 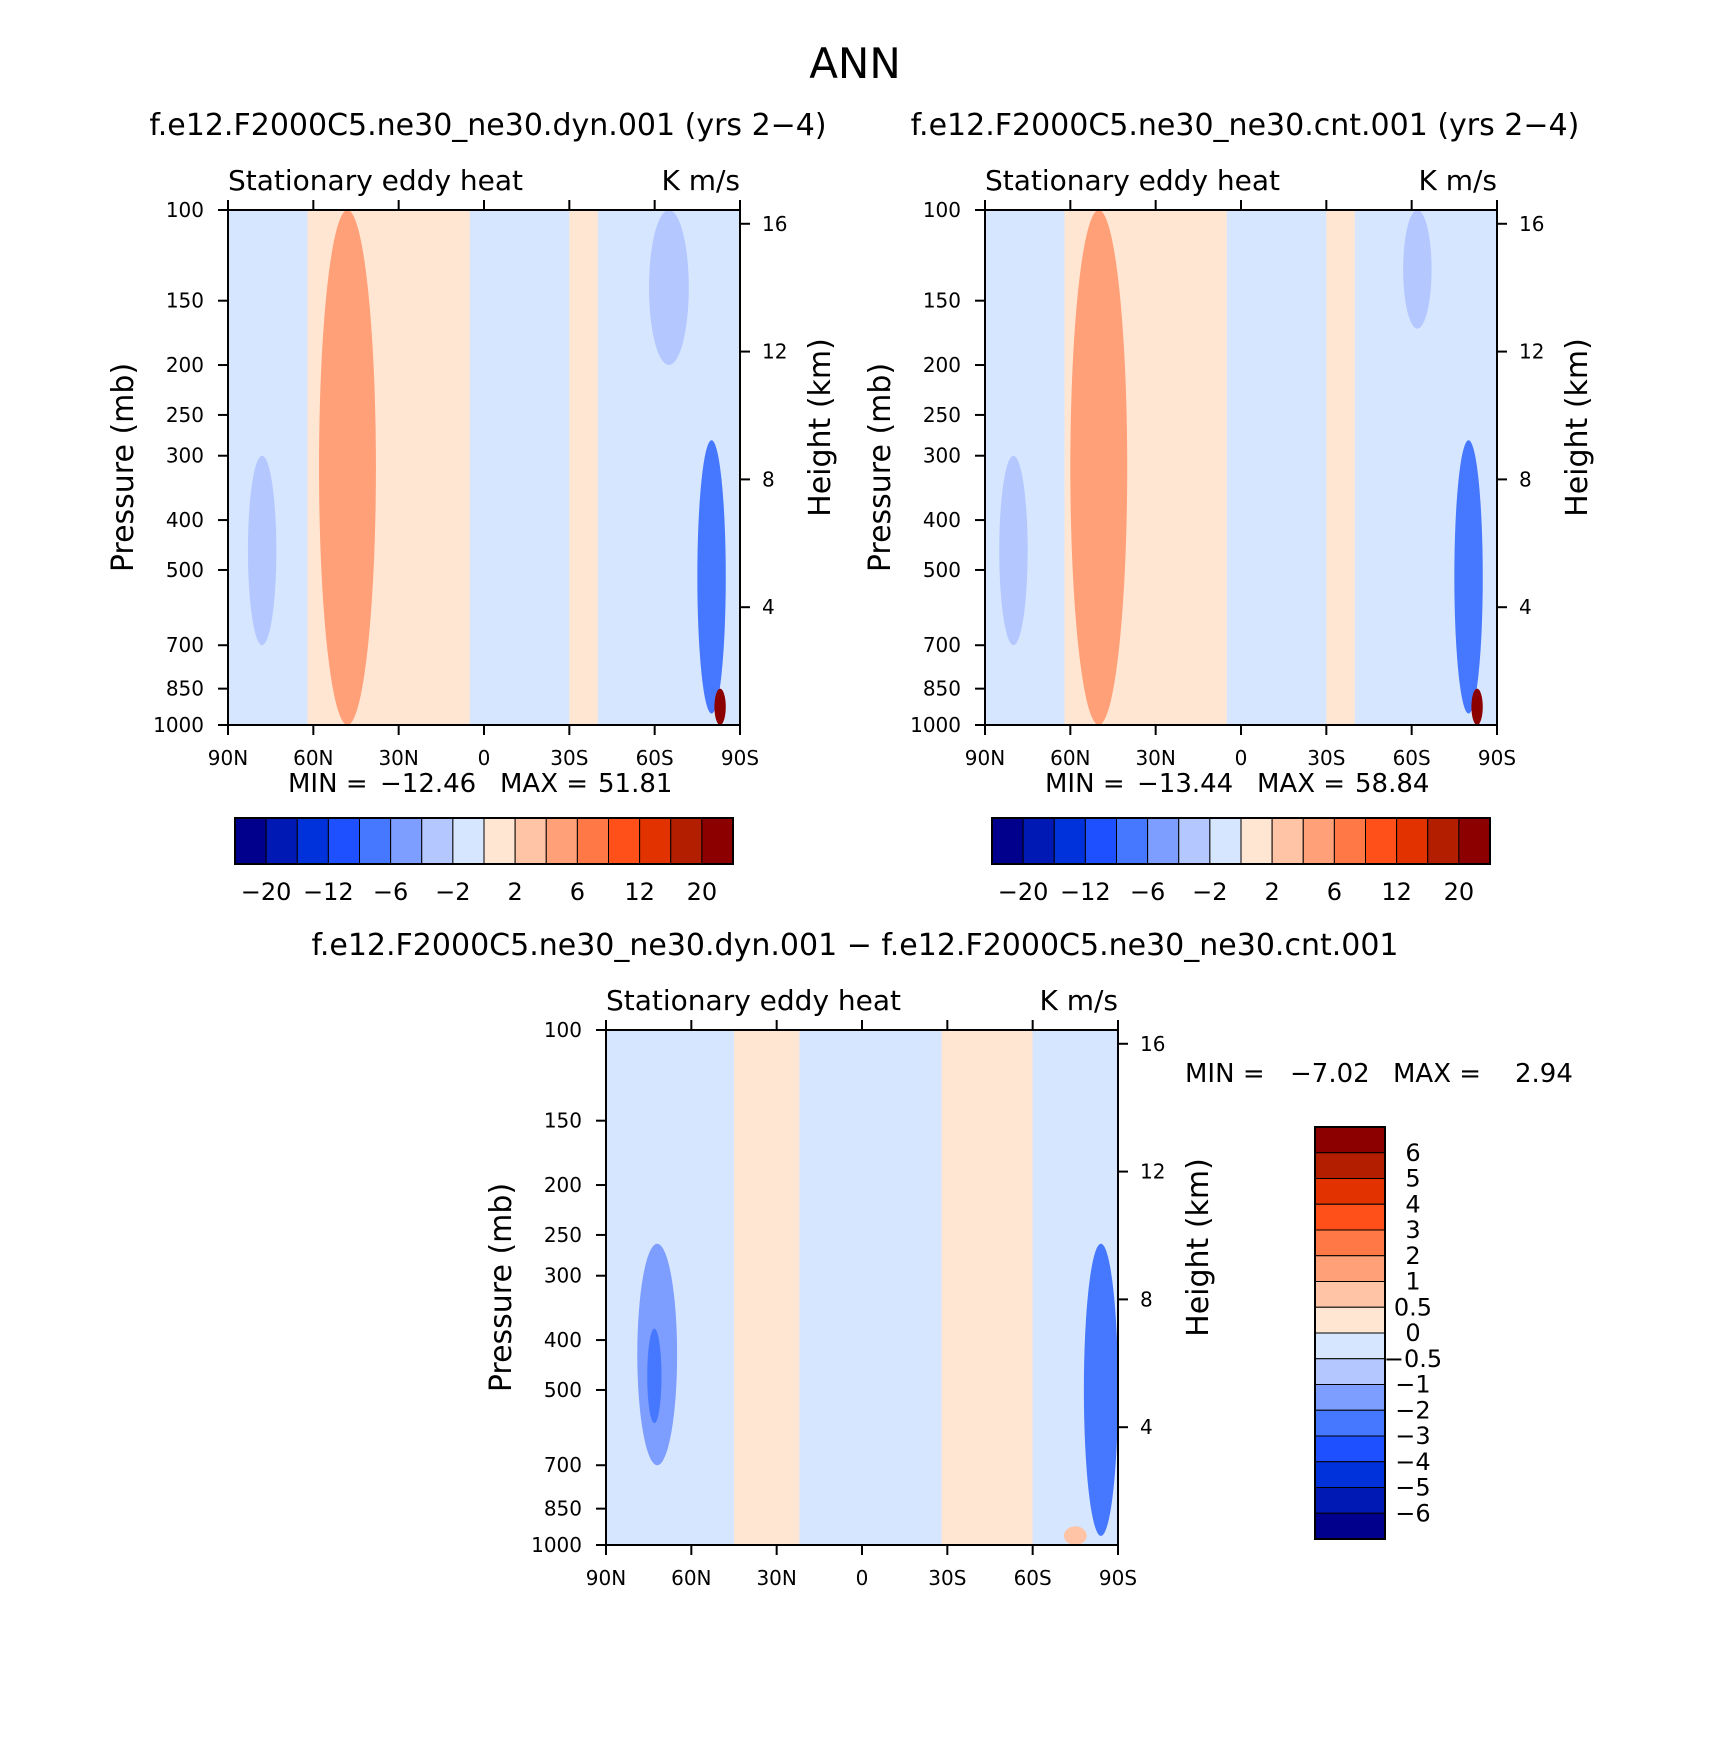 What do you see at coordinates (1412, 1282) in the screenshot?
I see `colorbar-label: 1` at bounding box center [1412, 1282].